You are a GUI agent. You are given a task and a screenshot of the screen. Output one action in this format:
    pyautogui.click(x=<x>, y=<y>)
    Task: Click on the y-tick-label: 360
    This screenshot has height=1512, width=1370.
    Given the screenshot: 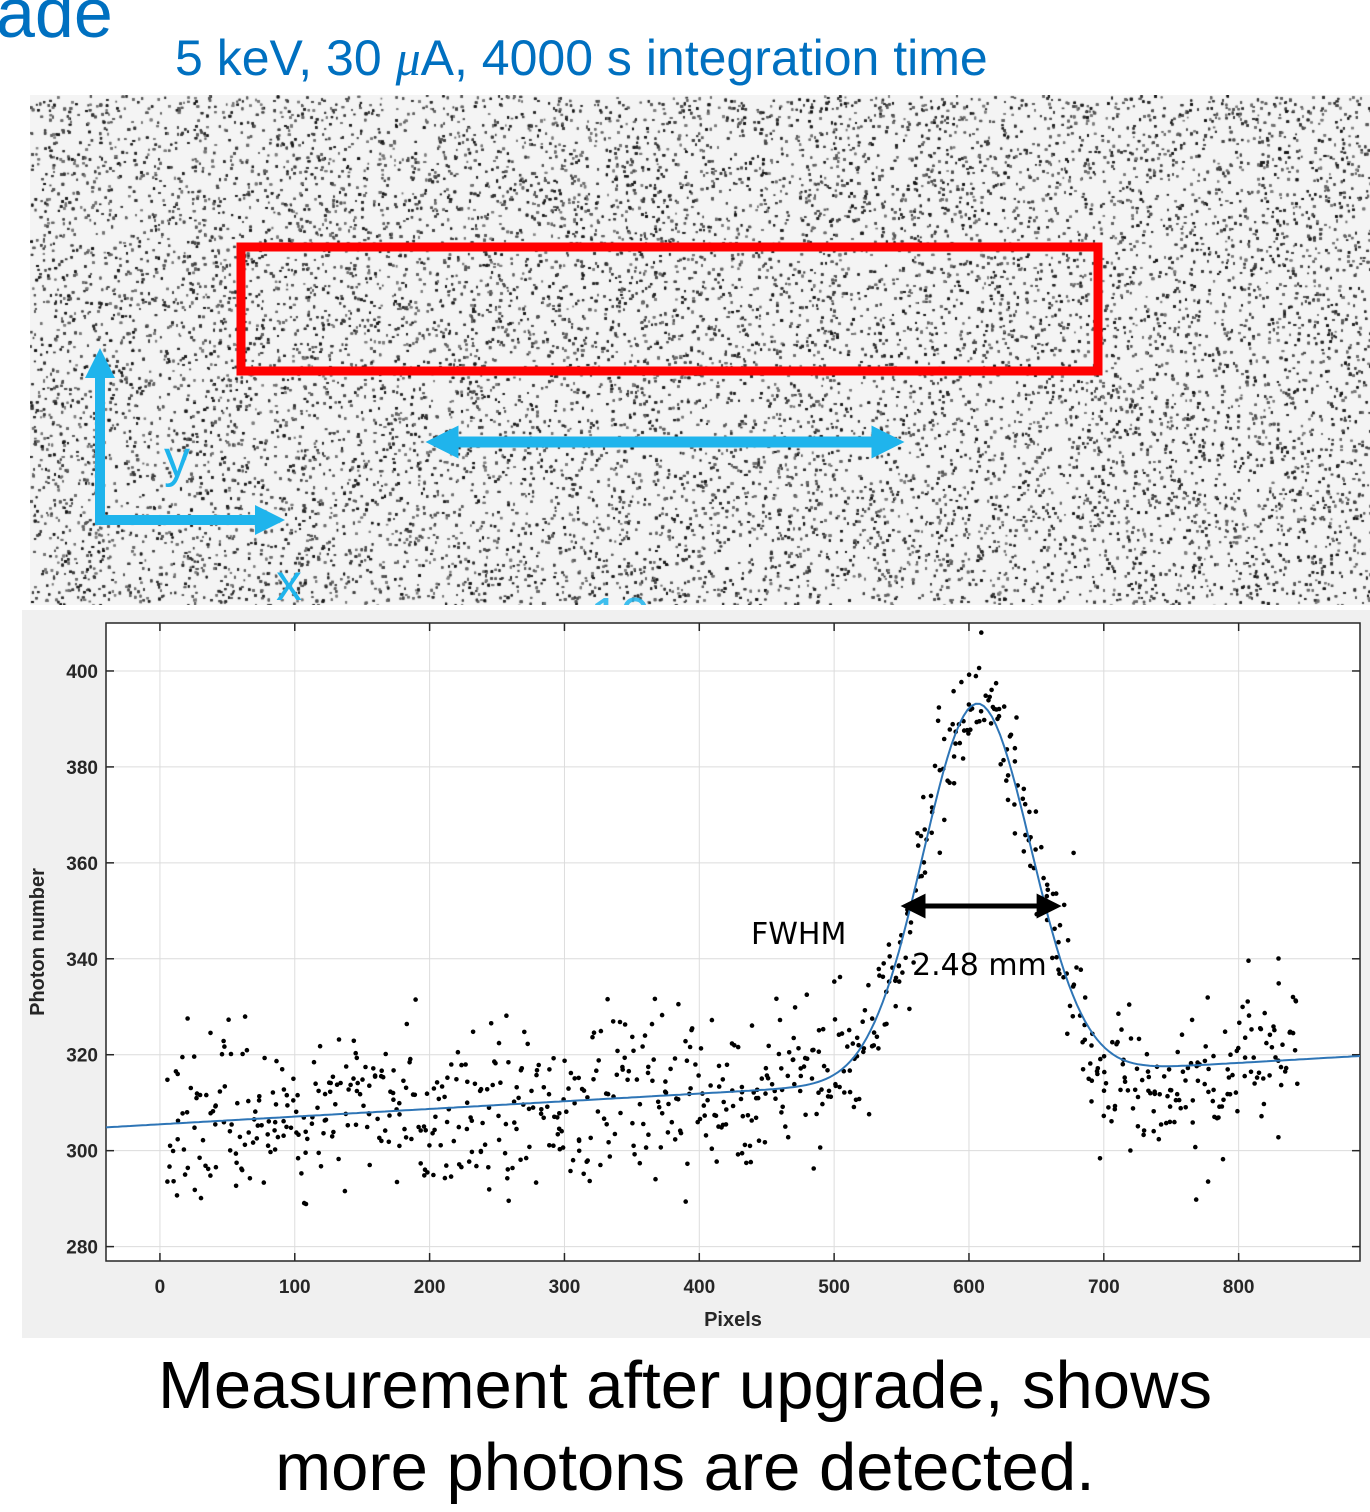 What is the action you would take?
    pyautogui.click(x=82, y=864)
    